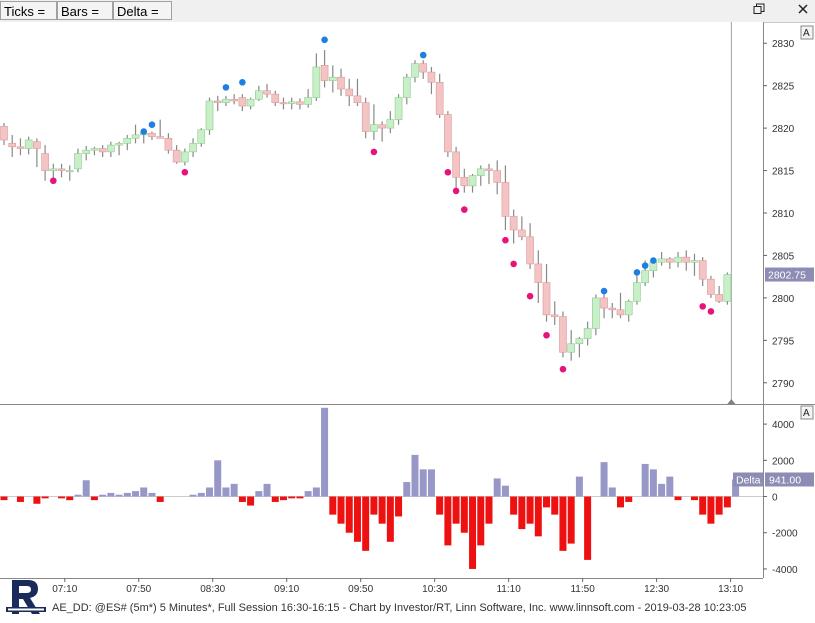 The width and height of the screenshot is (815, 623). I want to click on delta-autoscale-button: A, so click(807, 412).